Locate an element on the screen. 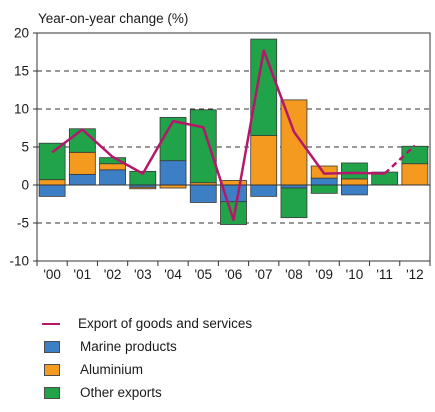 The width and height of the screenshot is (435, 412). x-tick-label: '05 is located at coordinates (203, 274).